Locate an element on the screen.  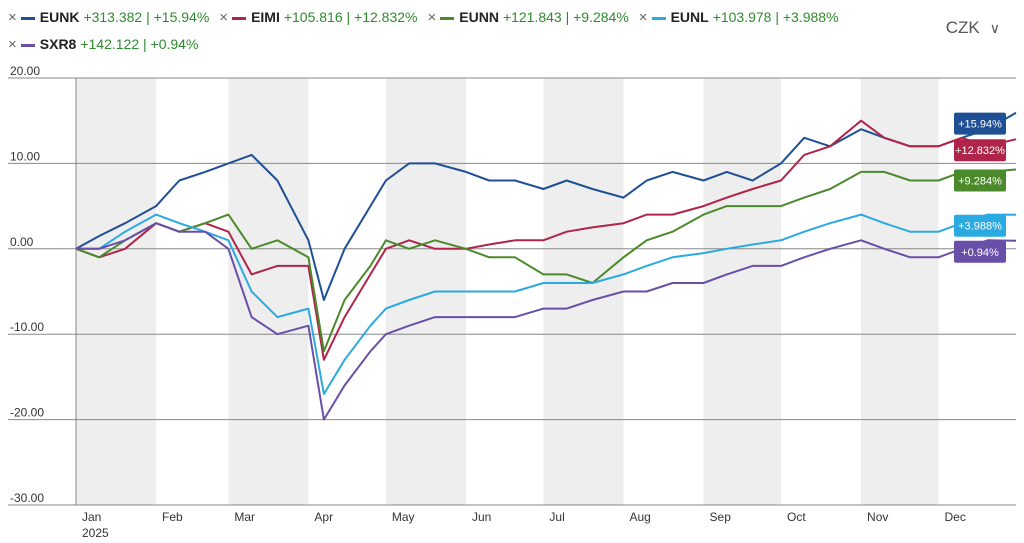
end-labels: +15.94% +12.832% +9.284% +3.988% +0.94% is located at coordinates (980, 187).